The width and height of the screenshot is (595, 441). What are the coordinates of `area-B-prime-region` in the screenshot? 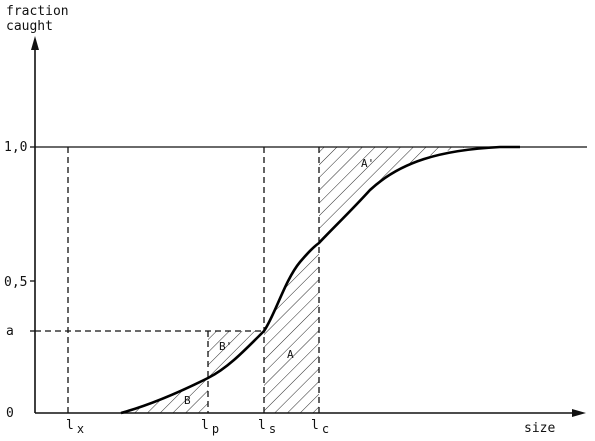 It's located at (236, 354).